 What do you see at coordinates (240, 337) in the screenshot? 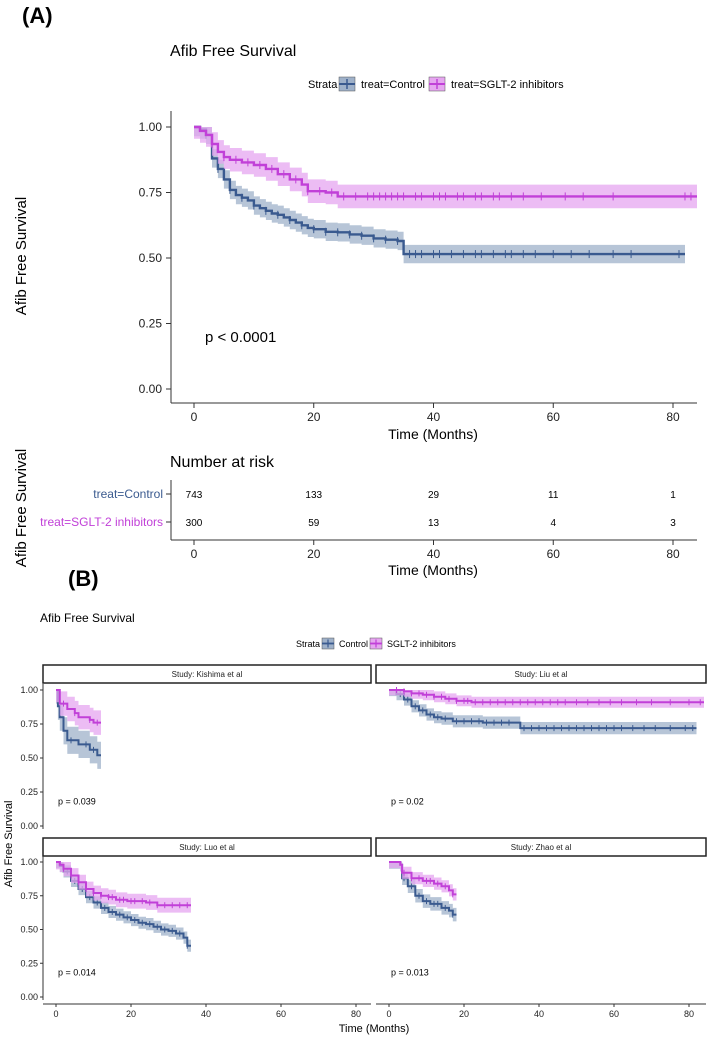
I see `chart-a-p-value: p < 0.0001` at bounding box center [240, 337].